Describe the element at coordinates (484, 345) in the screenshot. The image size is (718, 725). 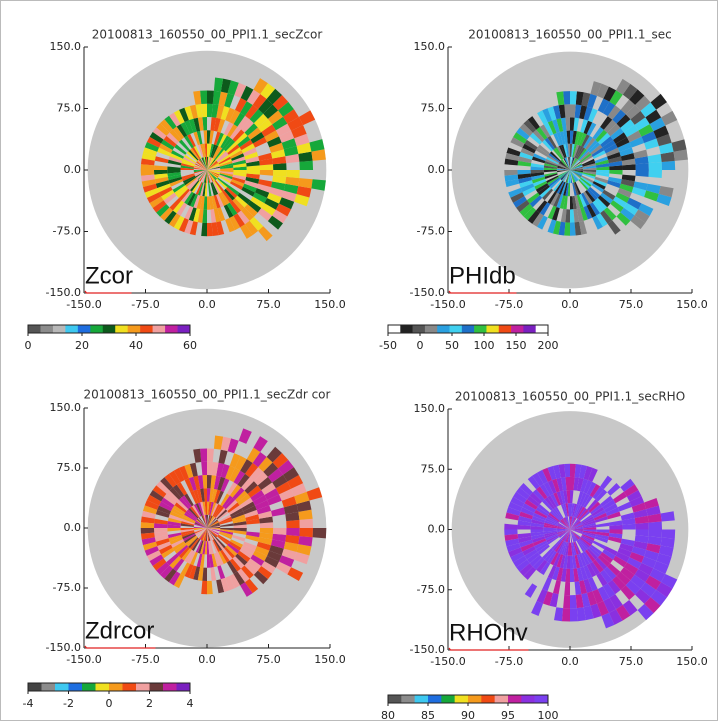
I see `colorbar-tick-label: 100` at that location.